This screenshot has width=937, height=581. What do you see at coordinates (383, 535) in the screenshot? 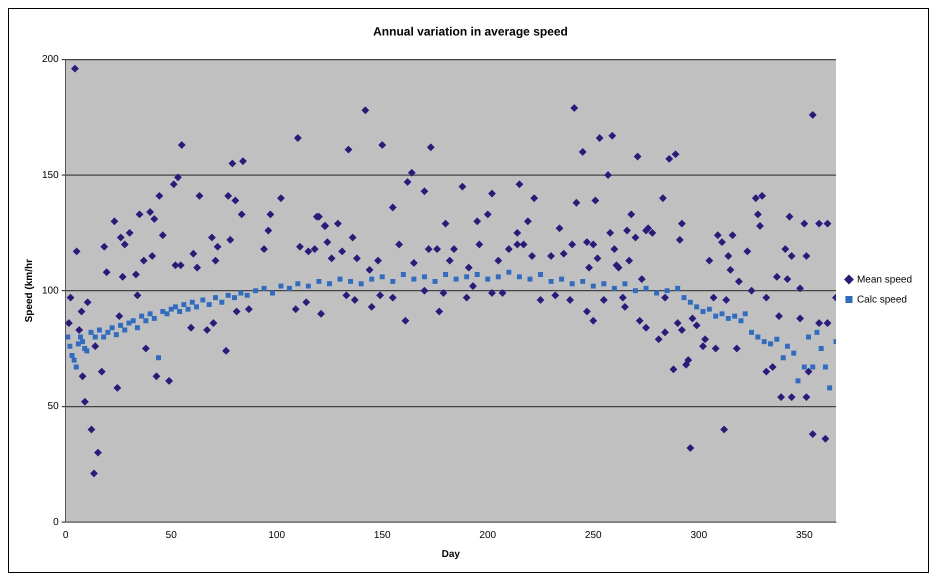
I see `x-tick-label: 150` at bounding box center [383, 535].